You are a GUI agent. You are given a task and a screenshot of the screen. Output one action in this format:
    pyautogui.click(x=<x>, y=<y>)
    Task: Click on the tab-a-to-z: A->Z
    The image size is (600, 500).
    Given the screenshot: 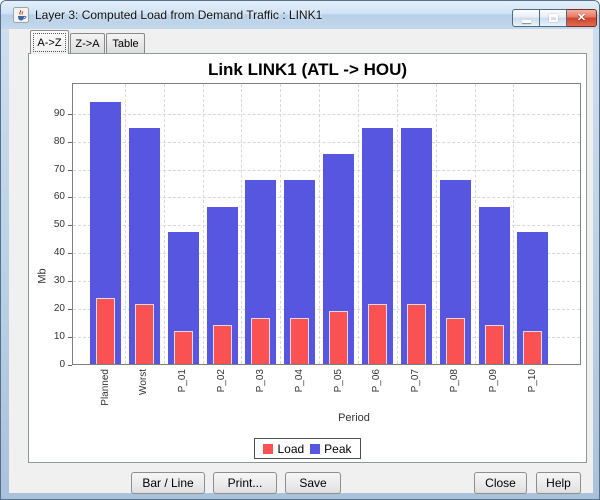 What is the action you would take?
    pyautogui.click(x=49, y=42)
    